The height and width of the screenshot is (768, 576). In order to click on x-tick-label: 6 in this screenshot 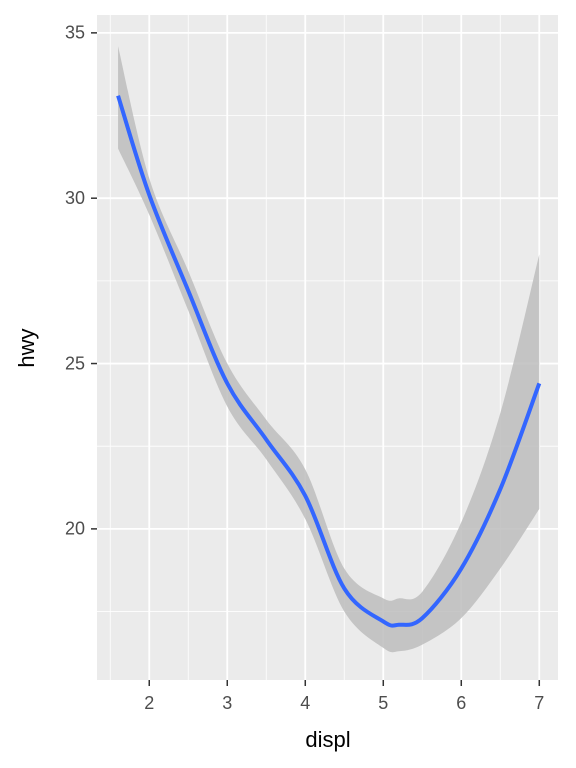, I will do `click(461, 703)`.